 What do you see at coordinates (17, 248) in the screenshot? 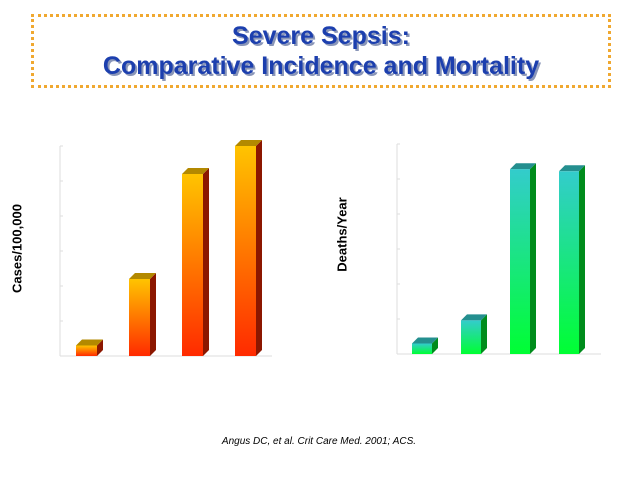
I see `left-chart-y-axis-label: Cases/100,000` at bounding box center [17, 248].